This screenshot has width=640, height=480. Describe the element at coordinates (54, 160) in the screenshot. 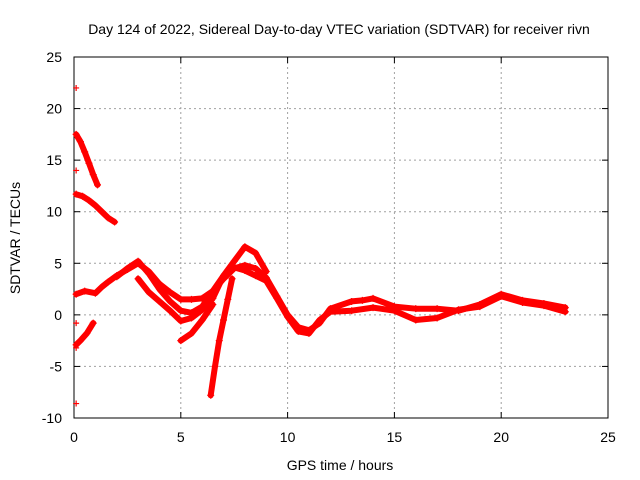

I see `y-tick-label: 15` at that location.